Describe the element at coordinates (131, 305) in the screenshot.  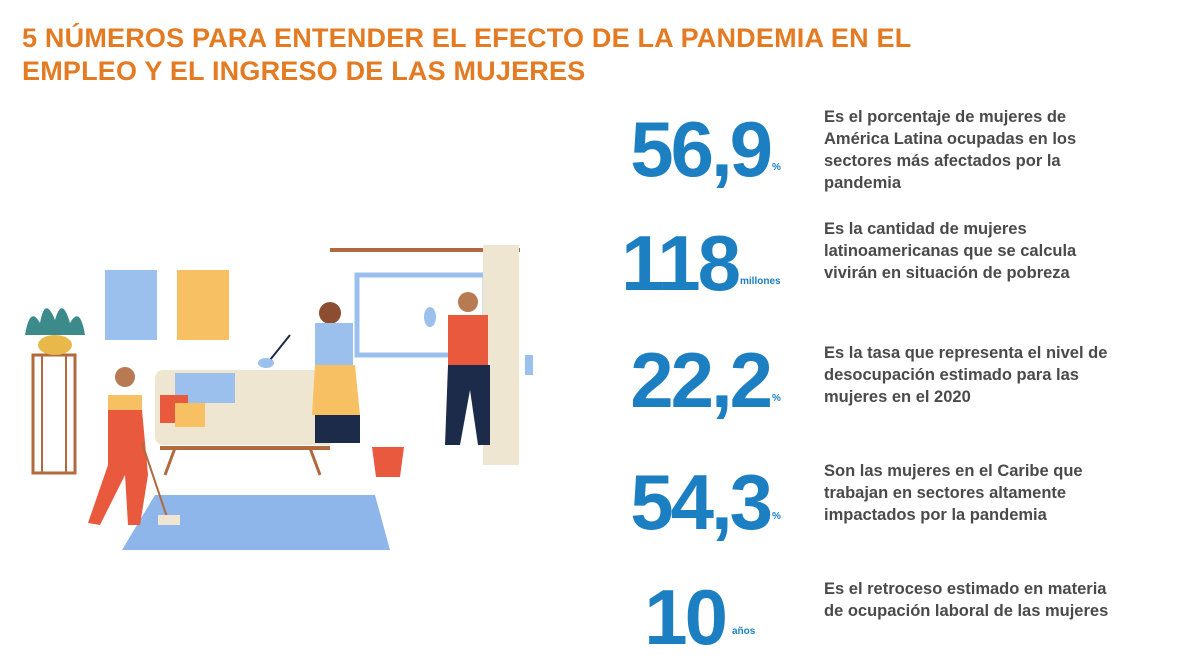
I see `frame-blue` at that location.